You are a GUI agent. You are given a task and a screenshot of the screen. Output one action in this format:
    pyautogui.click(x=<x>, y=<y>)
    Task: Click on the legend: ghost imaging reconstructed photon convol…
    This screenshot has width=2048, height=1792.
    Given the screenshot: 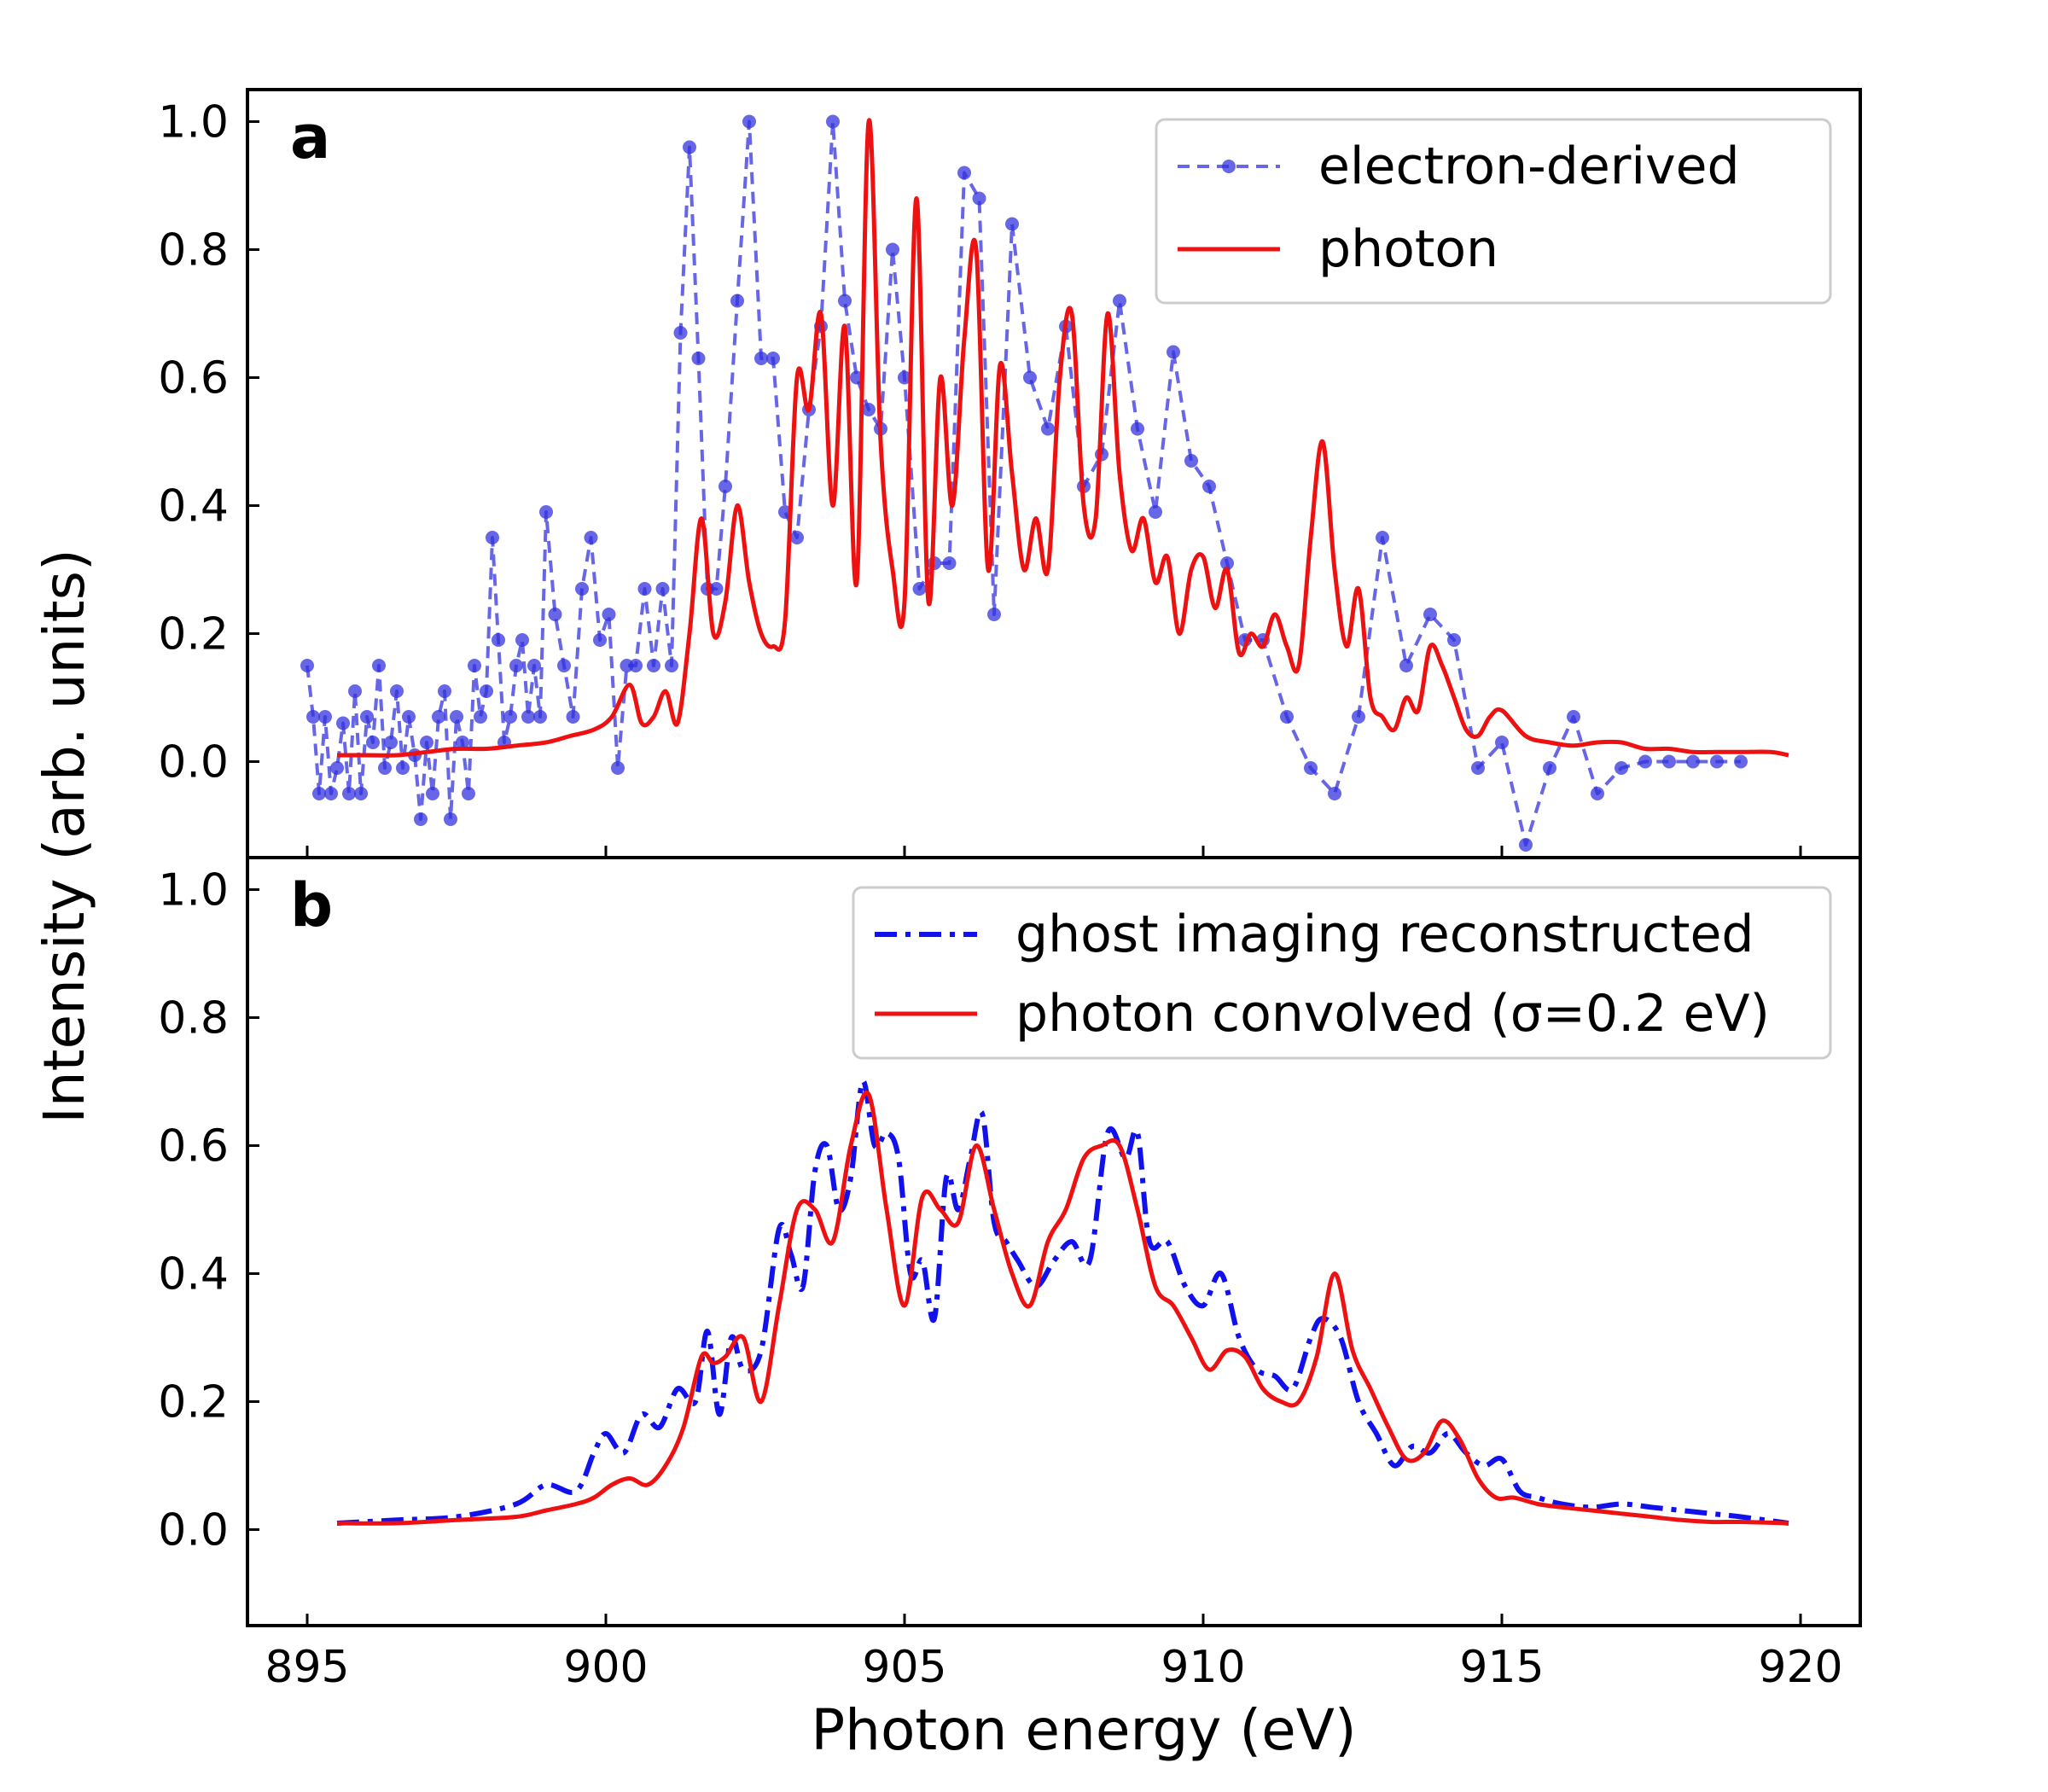 What is the action you would take?
    pyautogui.click(x=1342, y=973)
    